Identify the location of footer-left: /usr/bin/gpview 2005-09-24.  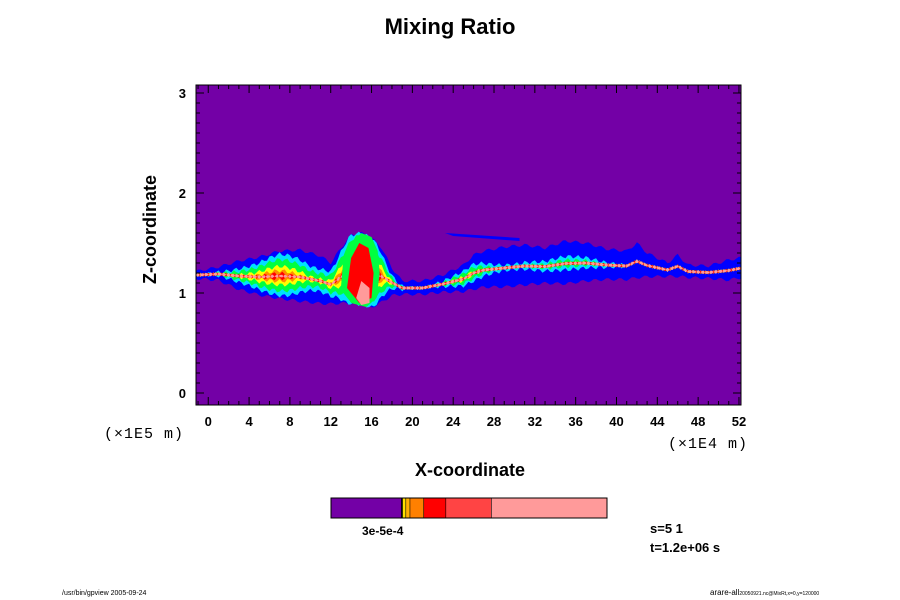
(104, 593).